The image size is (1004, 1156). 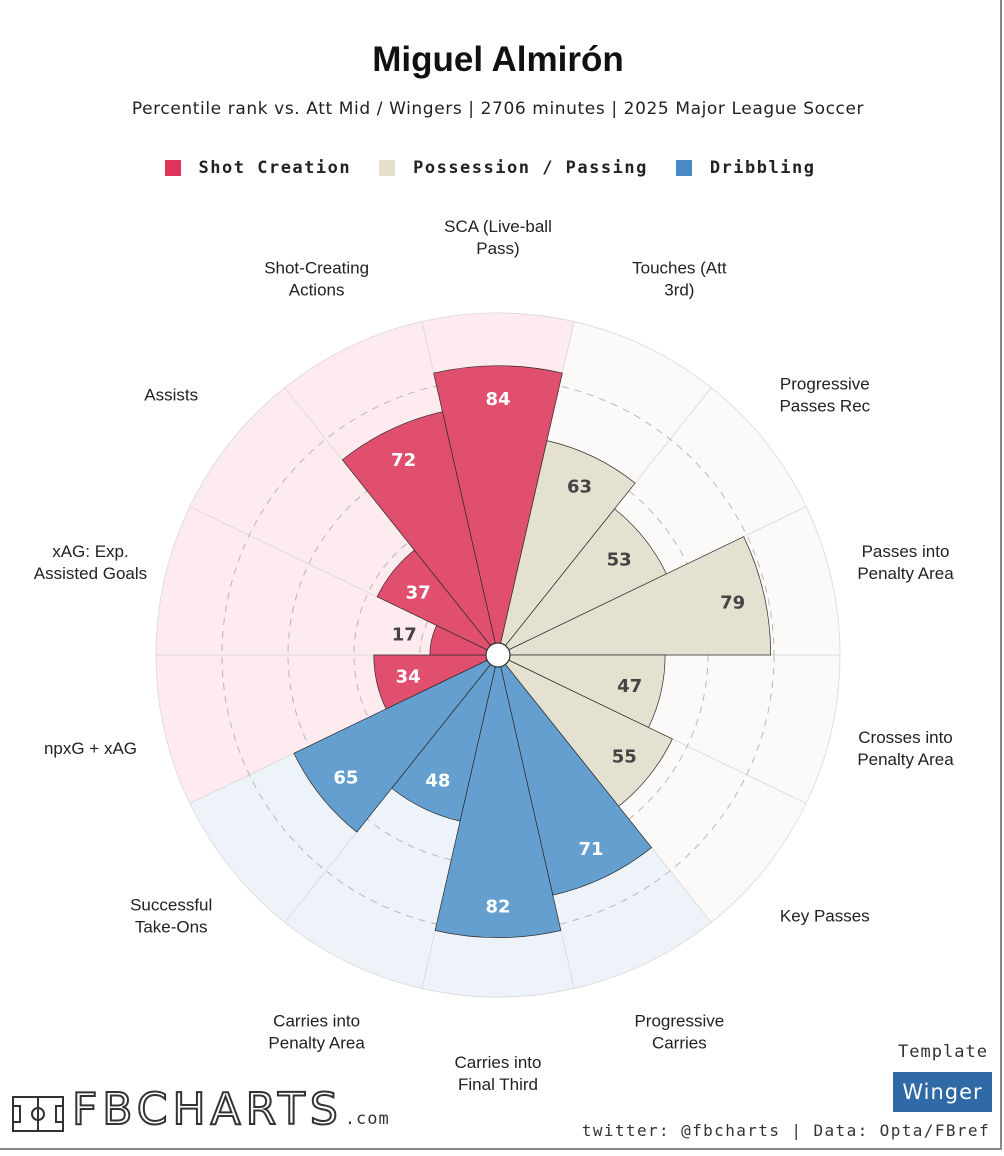 I want to click on category-label-line: Final Third, so click(x=498, y=1084).